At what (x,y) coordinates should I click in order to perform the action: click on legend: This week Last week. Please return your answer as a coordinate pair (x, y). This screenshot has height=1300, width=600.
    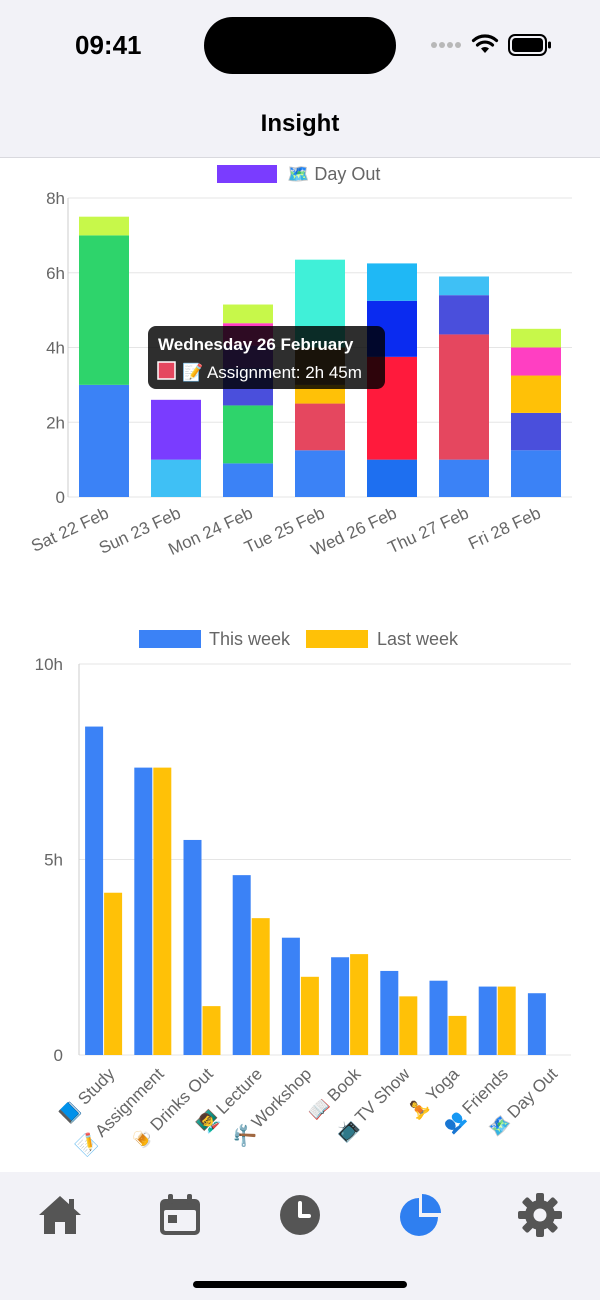
    Looking at the image, I should click on (299, 639).